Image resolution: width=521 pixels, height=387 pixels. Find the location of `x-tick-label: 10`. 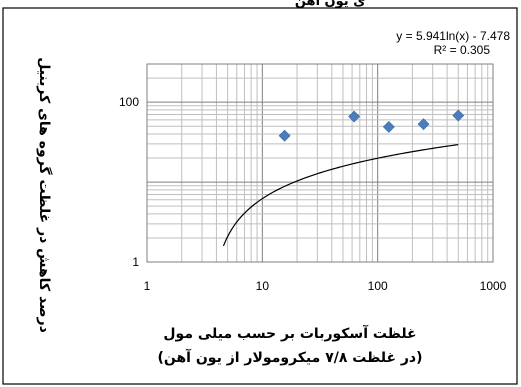

x-tick-label: 10 is located at coordinates (263, 286).